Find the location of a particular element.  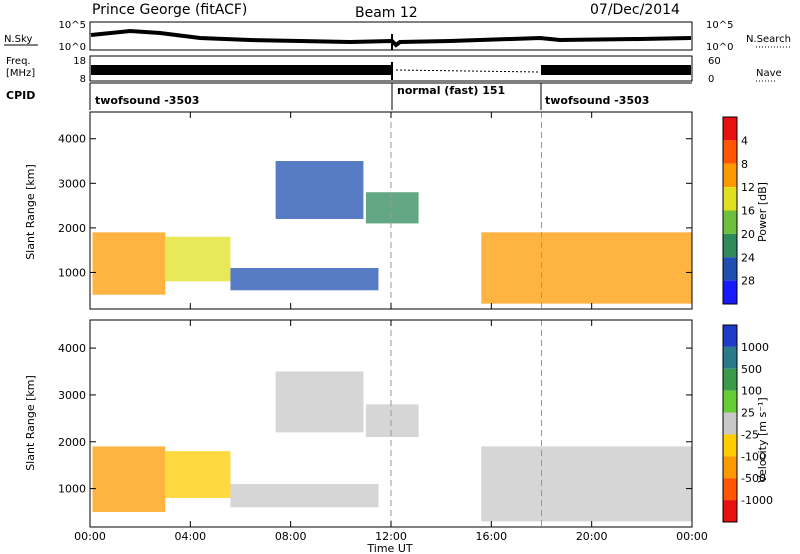

radar-title: Prince George (fitACF) is located at coordinates (169, 10).